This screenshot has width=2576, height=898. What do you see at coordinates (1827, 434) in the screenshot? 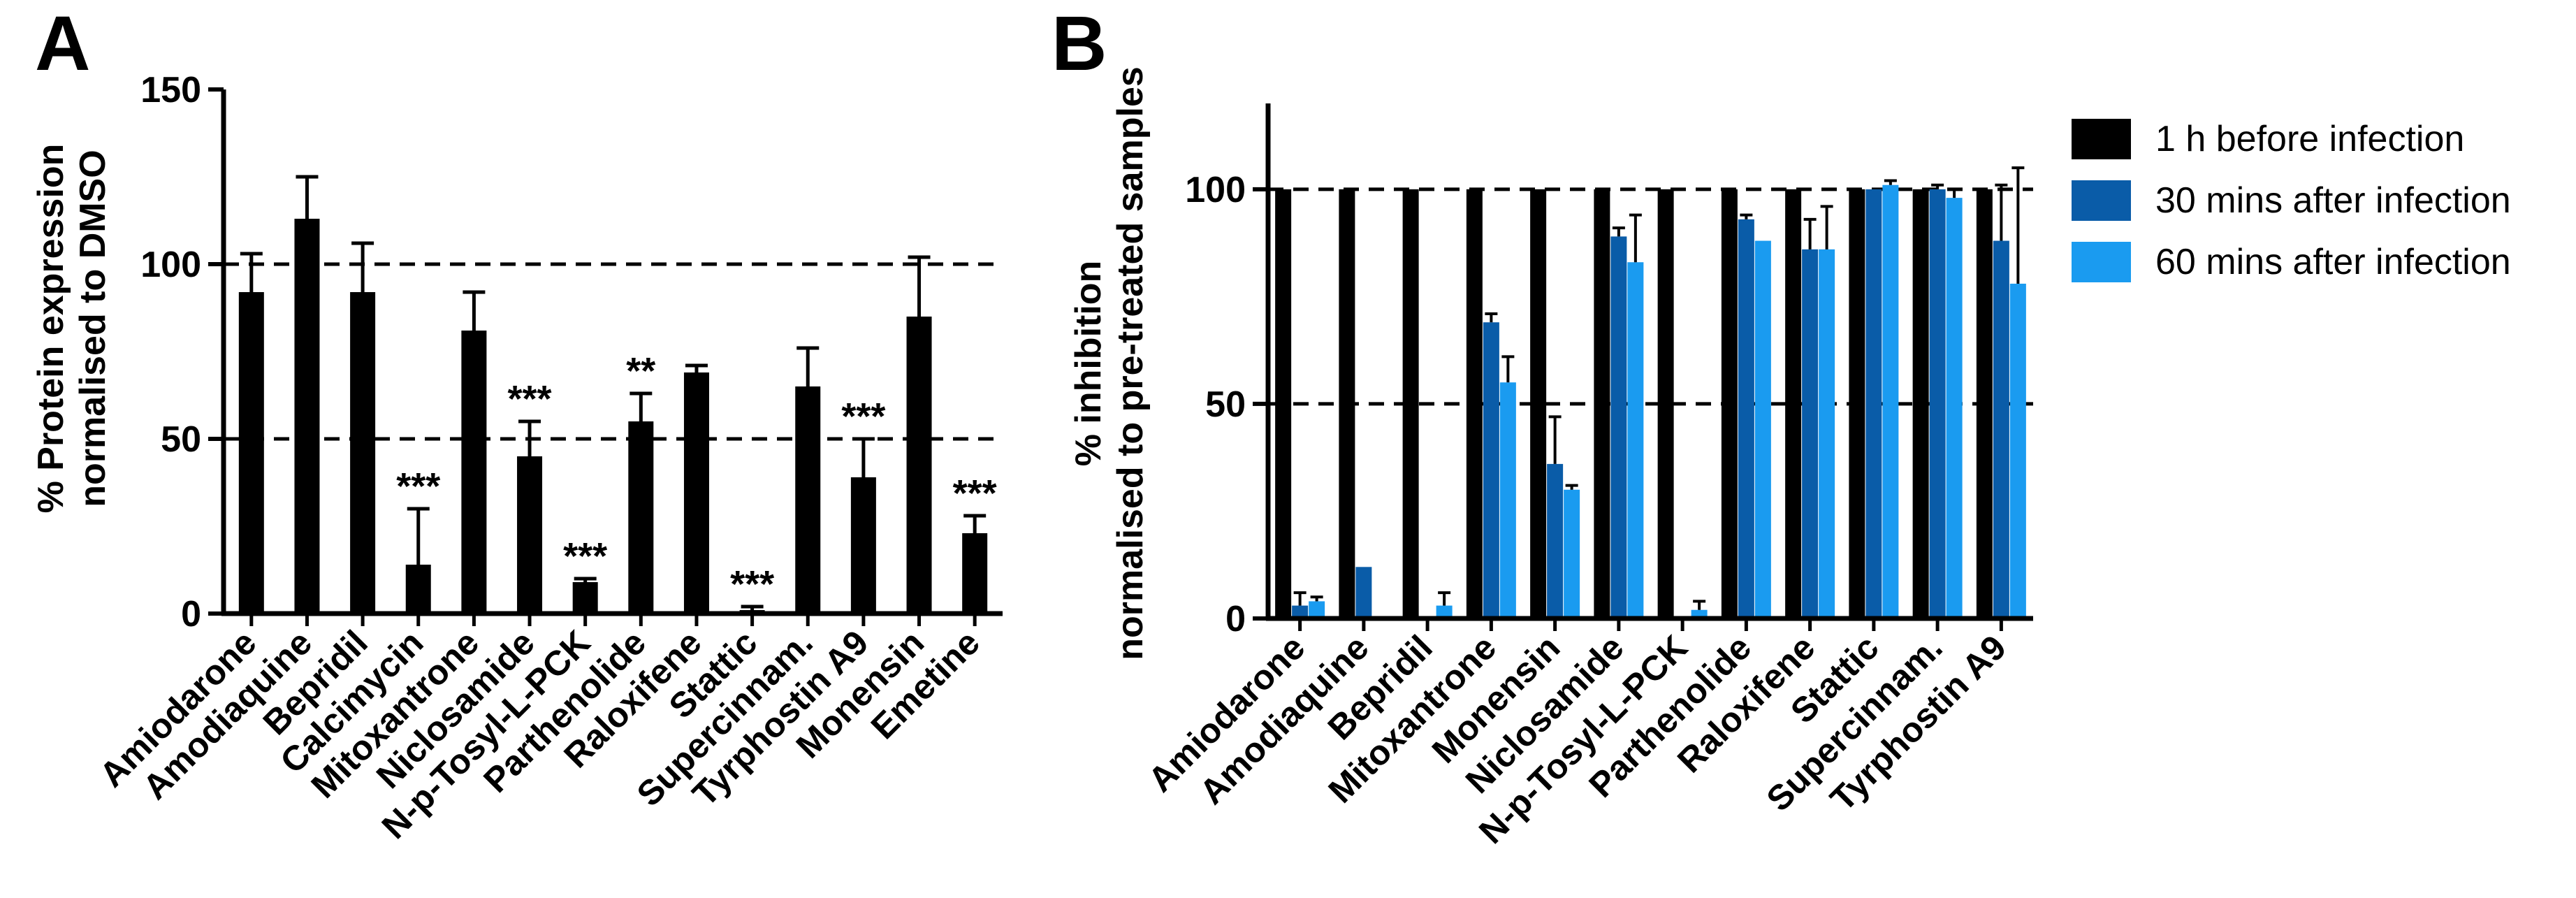
I see `bar-raloxifene-60-mins-after-infection` at bounding box center [1827, 434].